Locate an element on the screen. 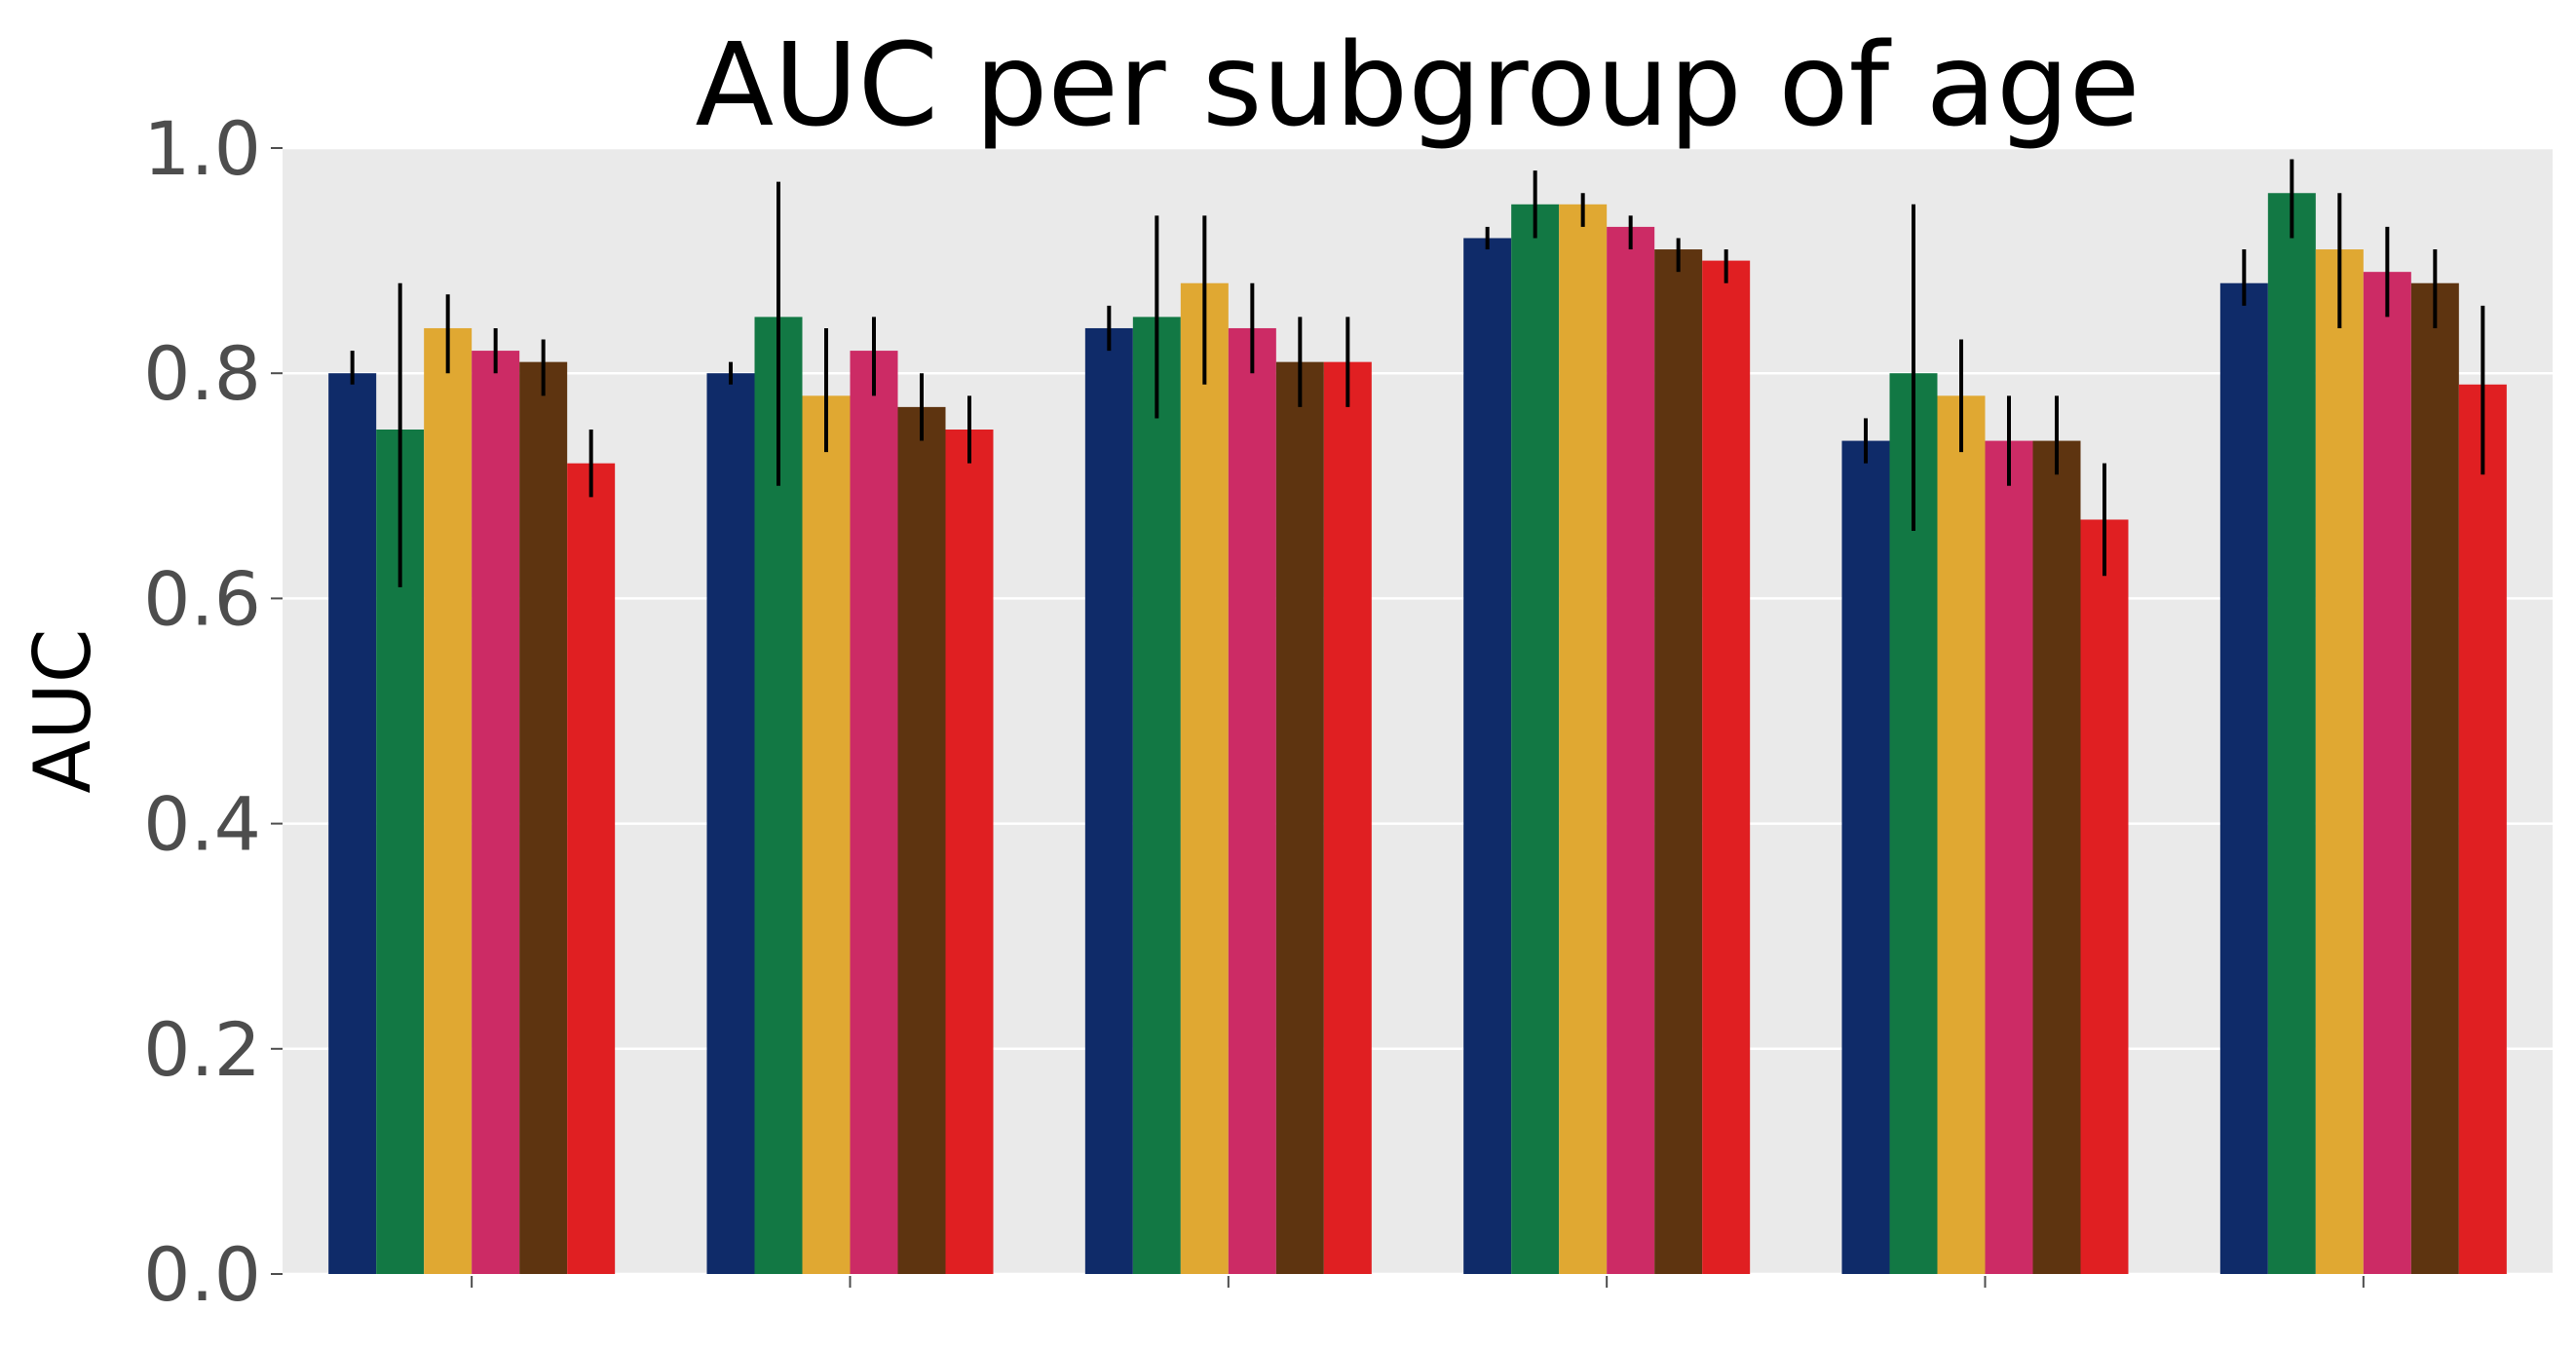 The image size is (2576, 1349). y-tick-label: 0.0 is located at coordinates (202, 1274).